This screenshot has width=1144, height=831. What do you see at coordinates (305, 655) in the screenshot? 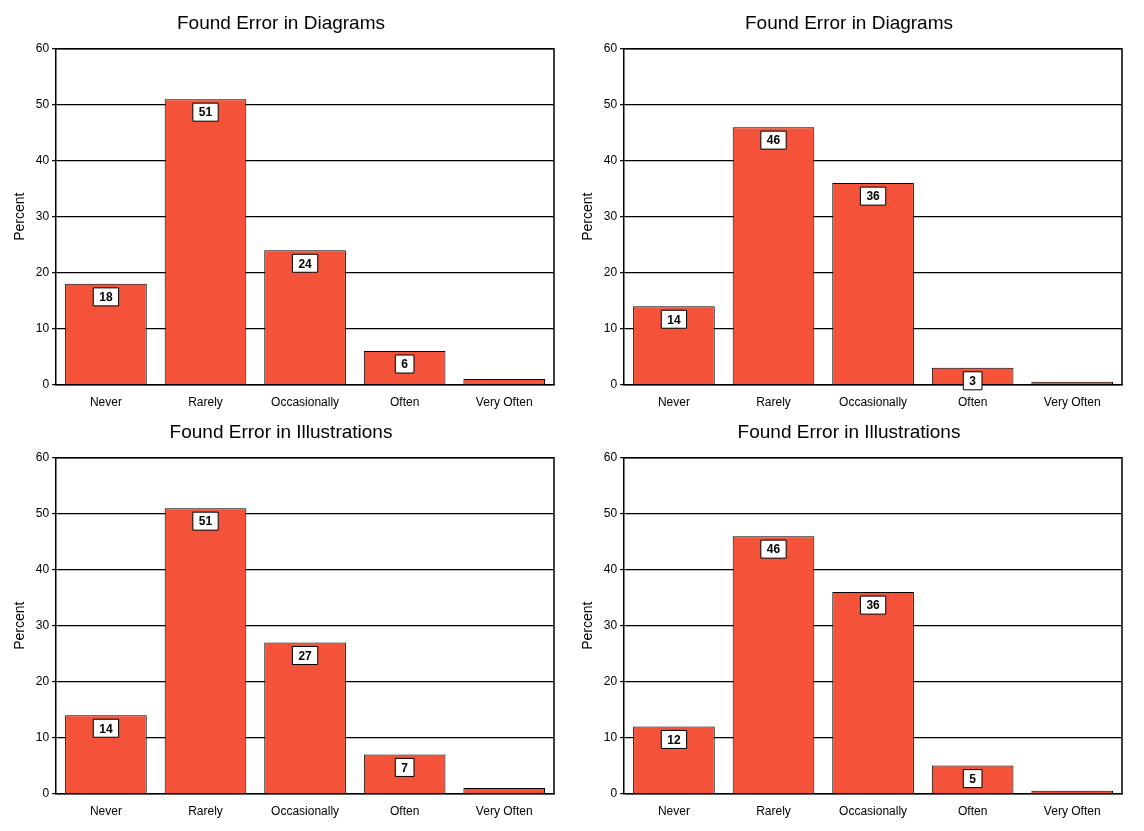
I see `data-label: 27` at bounding box center [305, 655].